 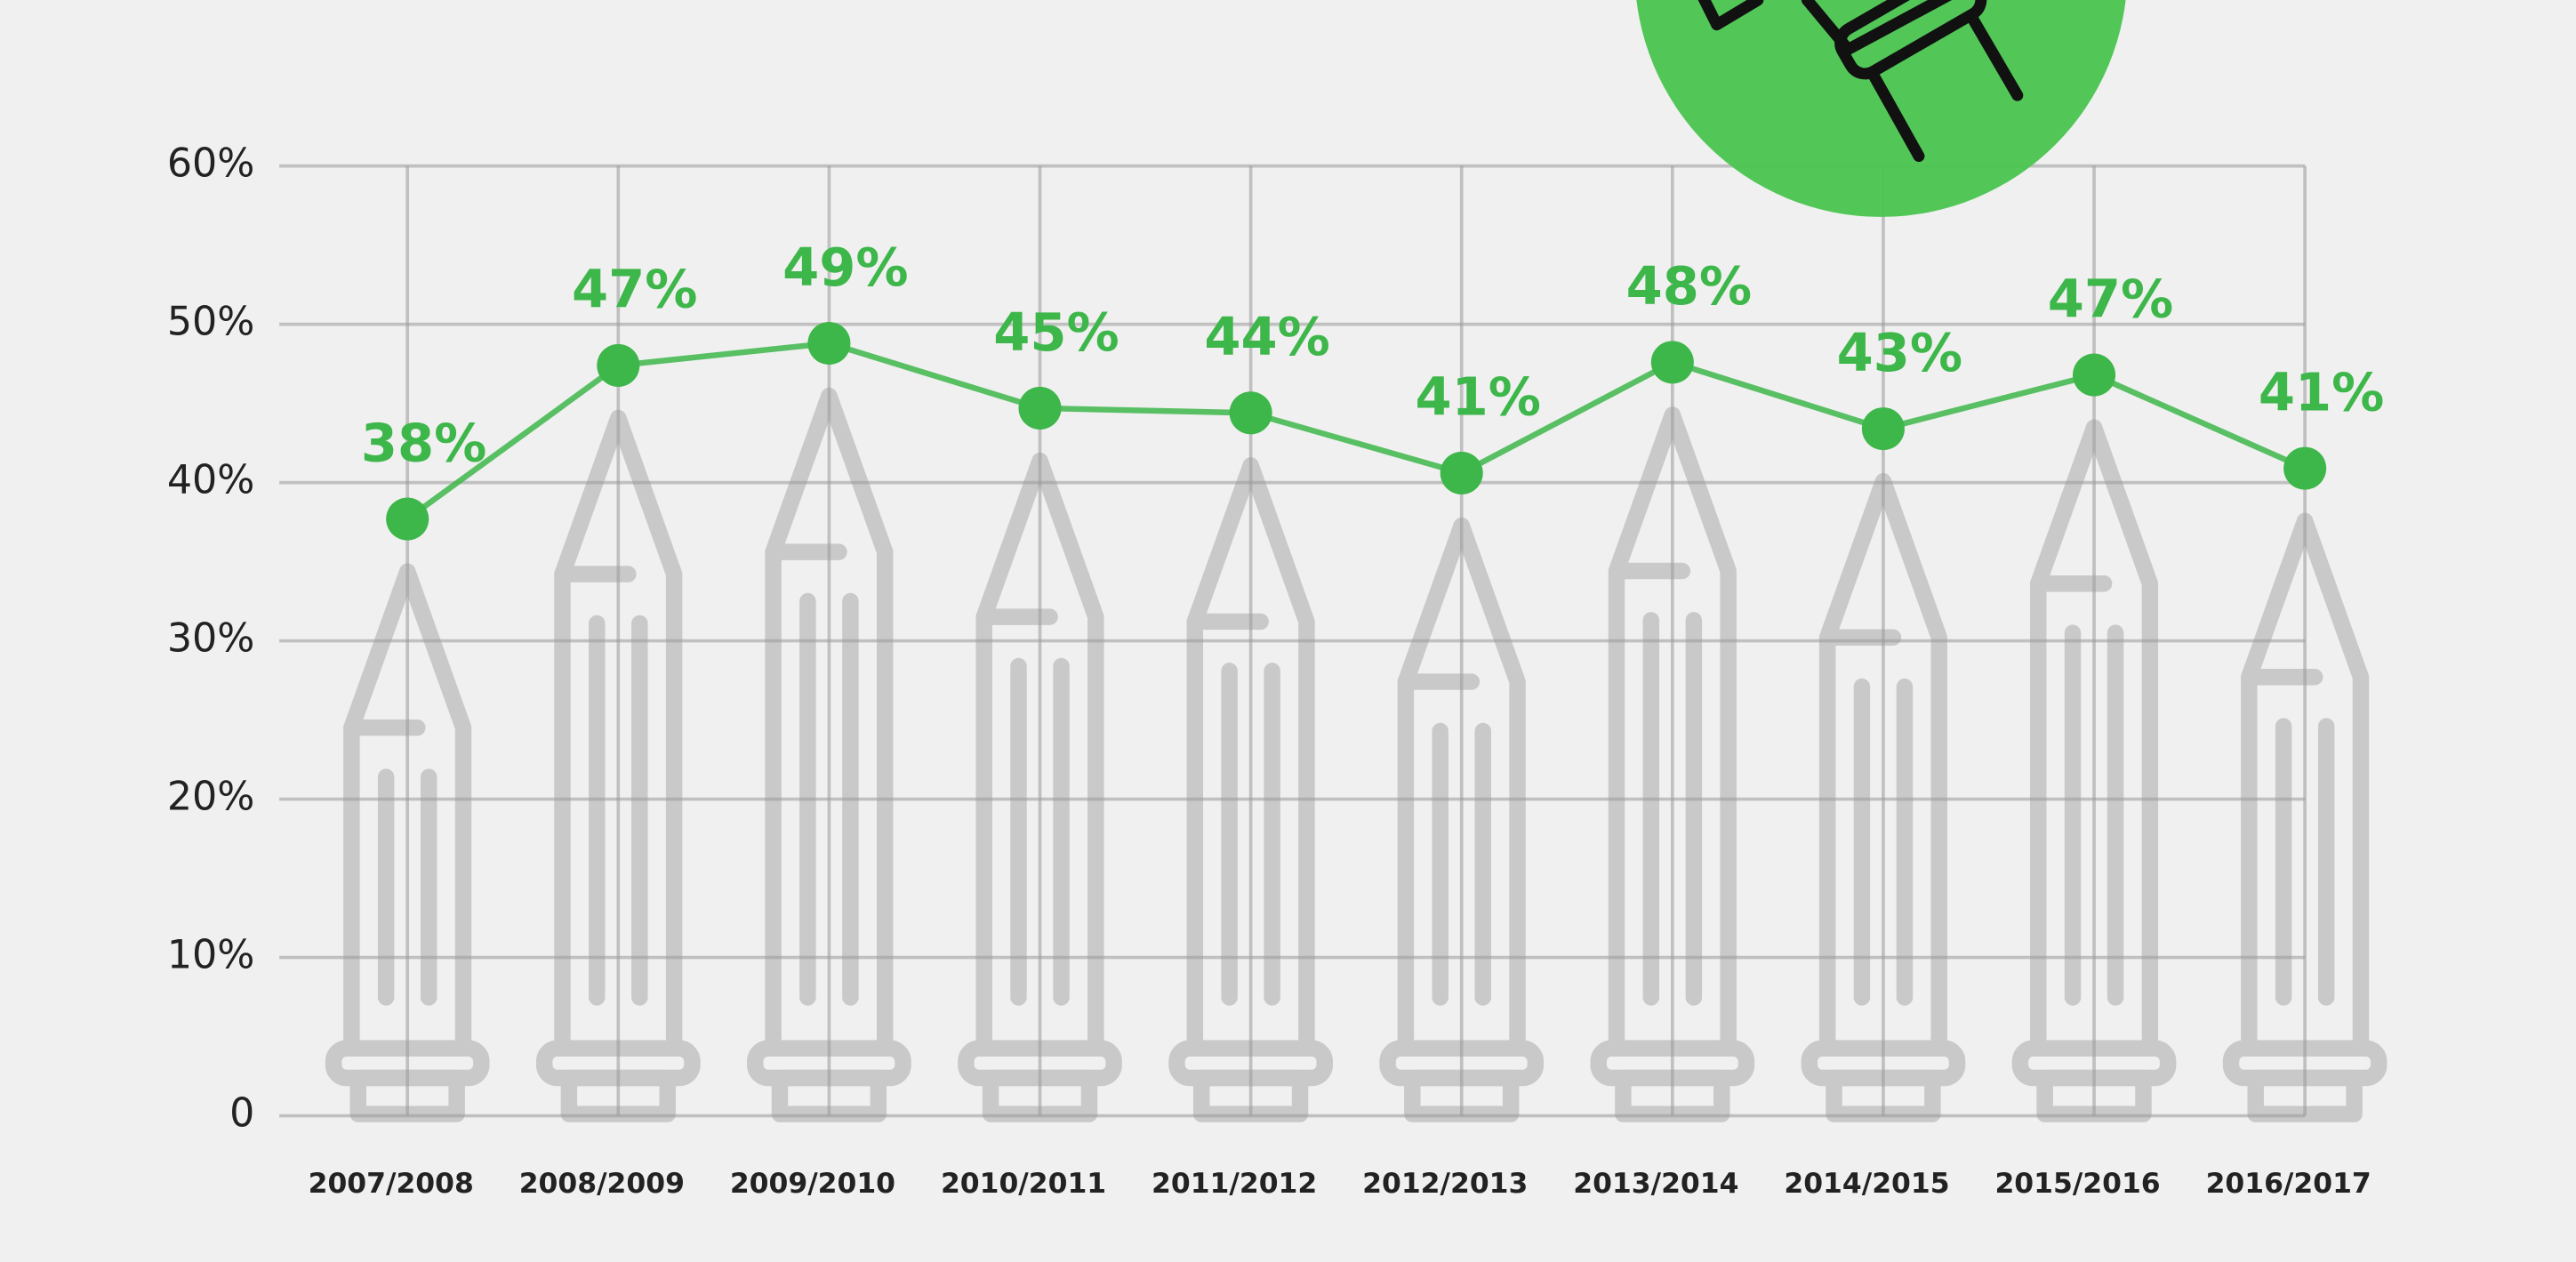 I want to click on x-tick-label: 2009/2010, so click(x=812, y=1184).